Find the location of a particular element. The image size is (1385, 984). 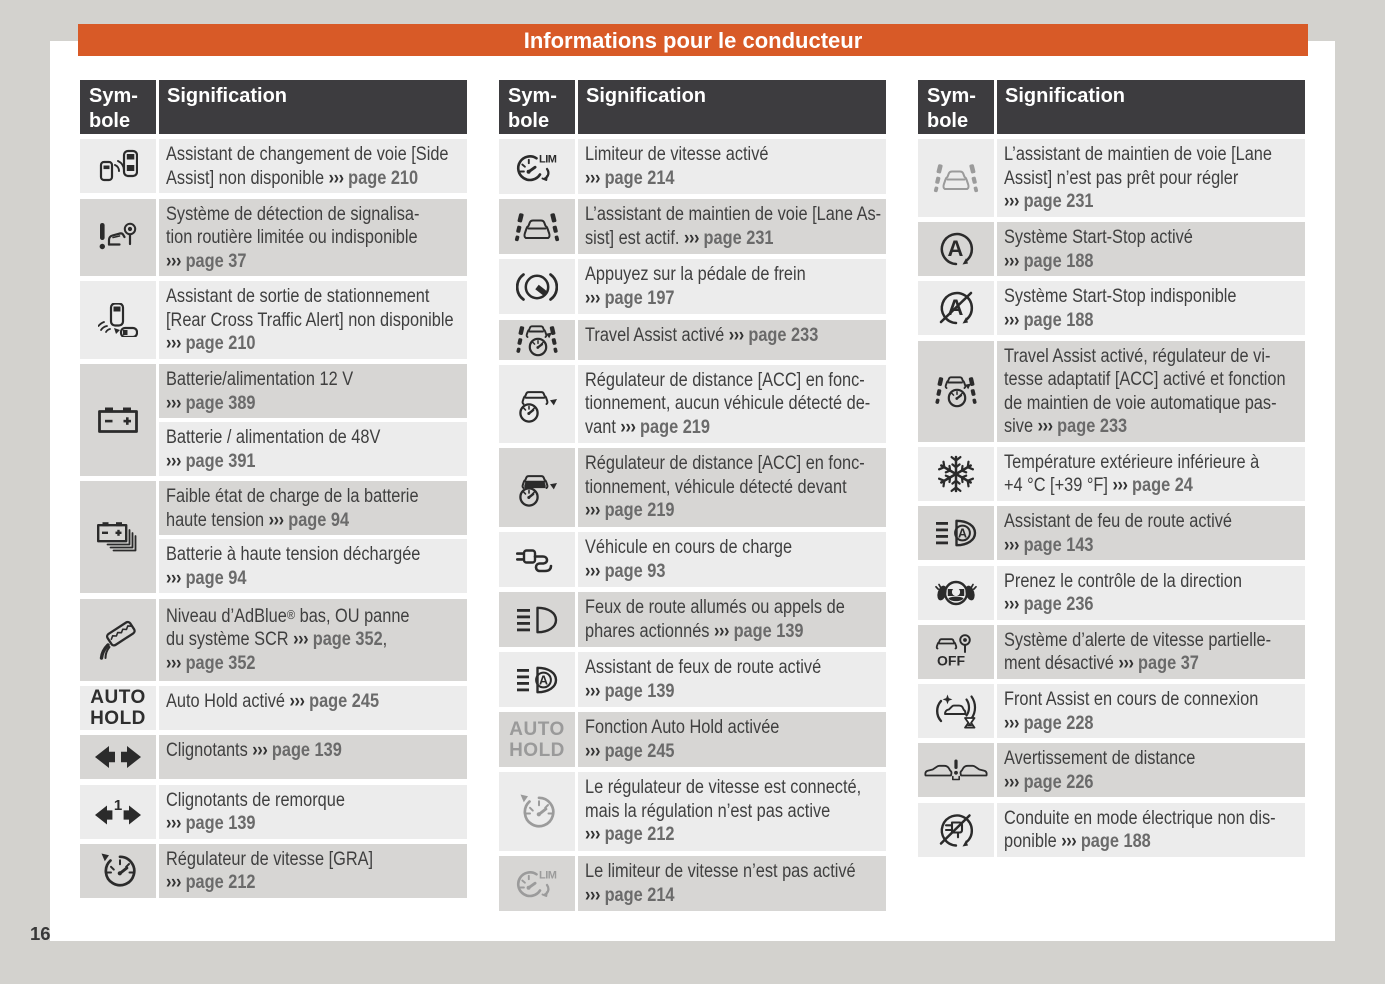

svg-text: OFF is located at coordinates (951, 660).